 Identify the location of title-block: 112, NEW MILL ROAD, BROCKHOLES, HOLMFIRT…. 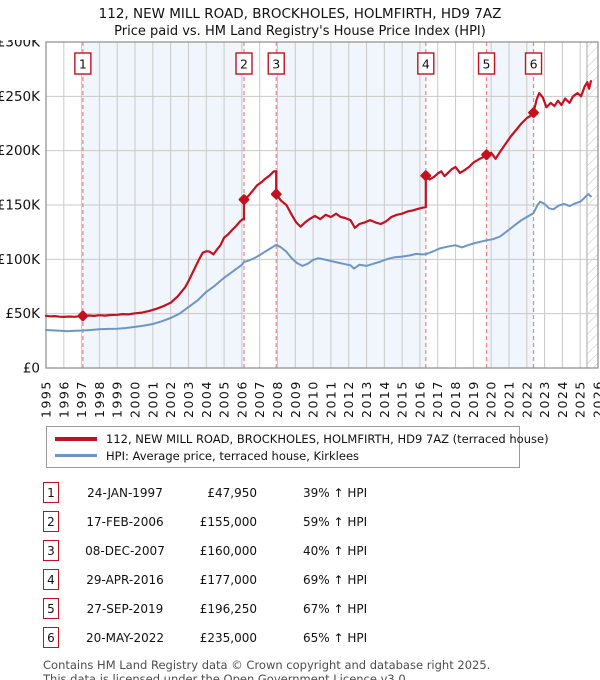
(300, 20).